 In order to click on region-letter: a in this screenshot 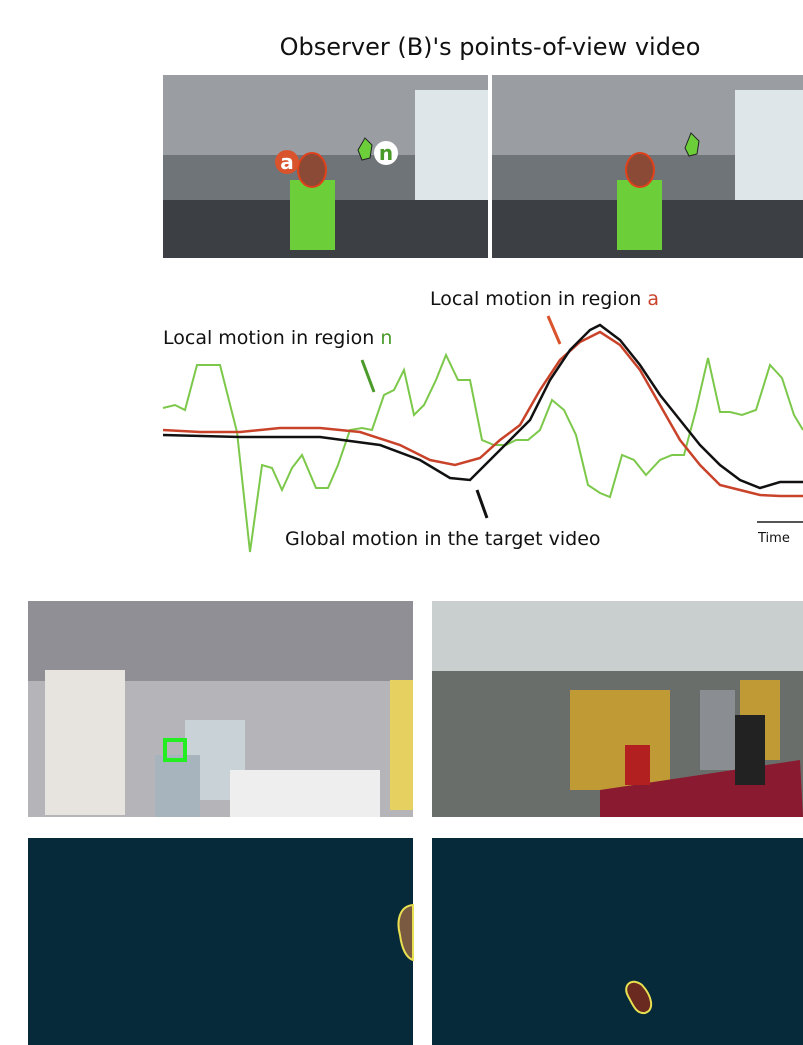, I will do `click(653, 299)`.